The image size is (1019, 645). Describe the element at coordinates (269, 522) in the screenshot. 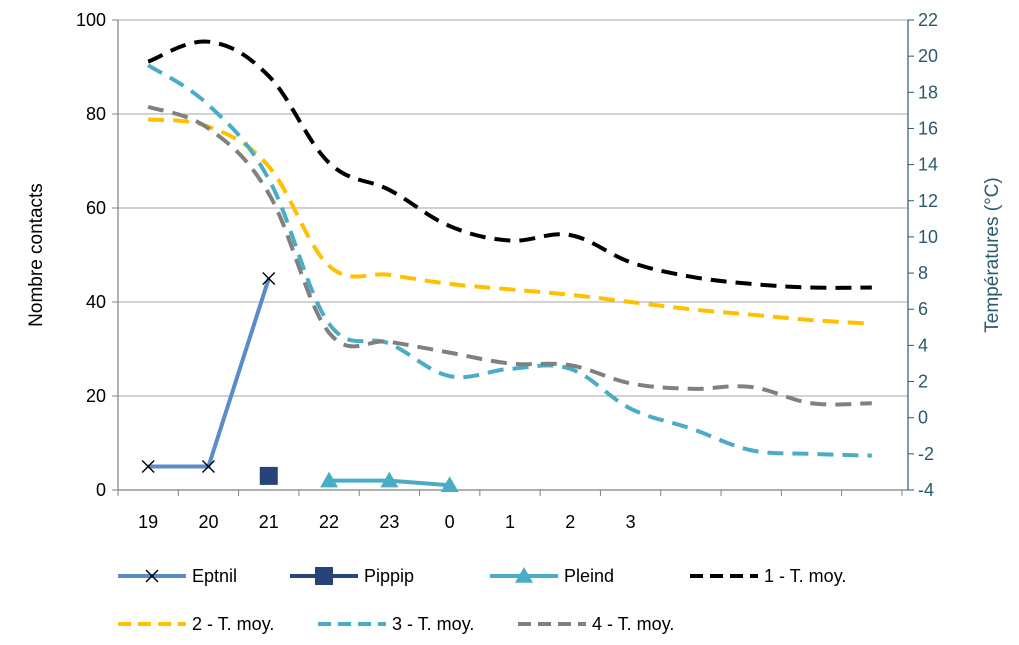

I see `x-tick-label: 21` at that location.